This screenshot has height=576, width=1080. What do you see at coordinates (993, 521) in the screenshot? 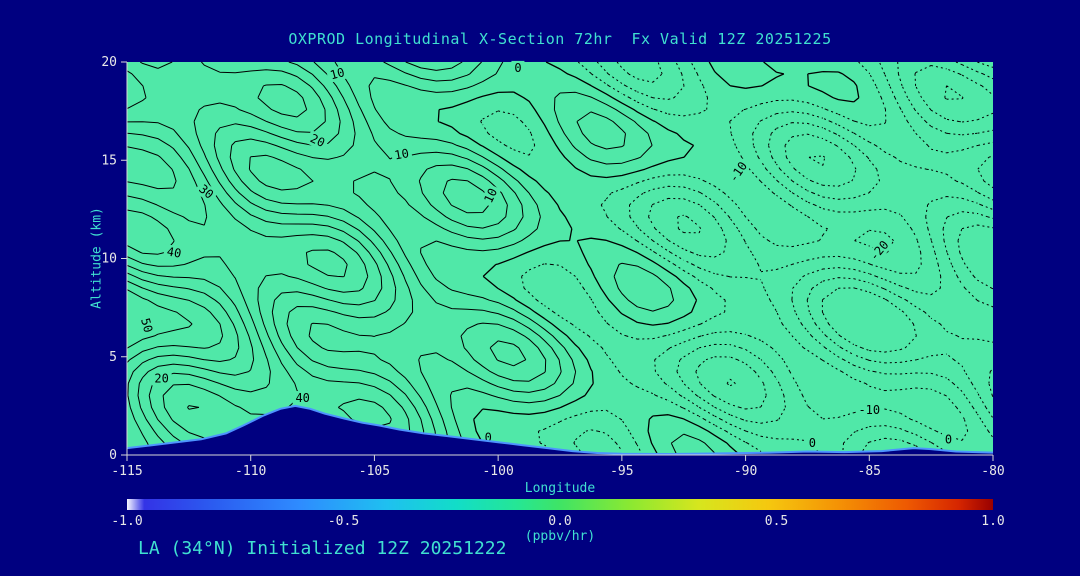
I see `colorbar-tick-label: 1.0` at bounding box center [993, 521].